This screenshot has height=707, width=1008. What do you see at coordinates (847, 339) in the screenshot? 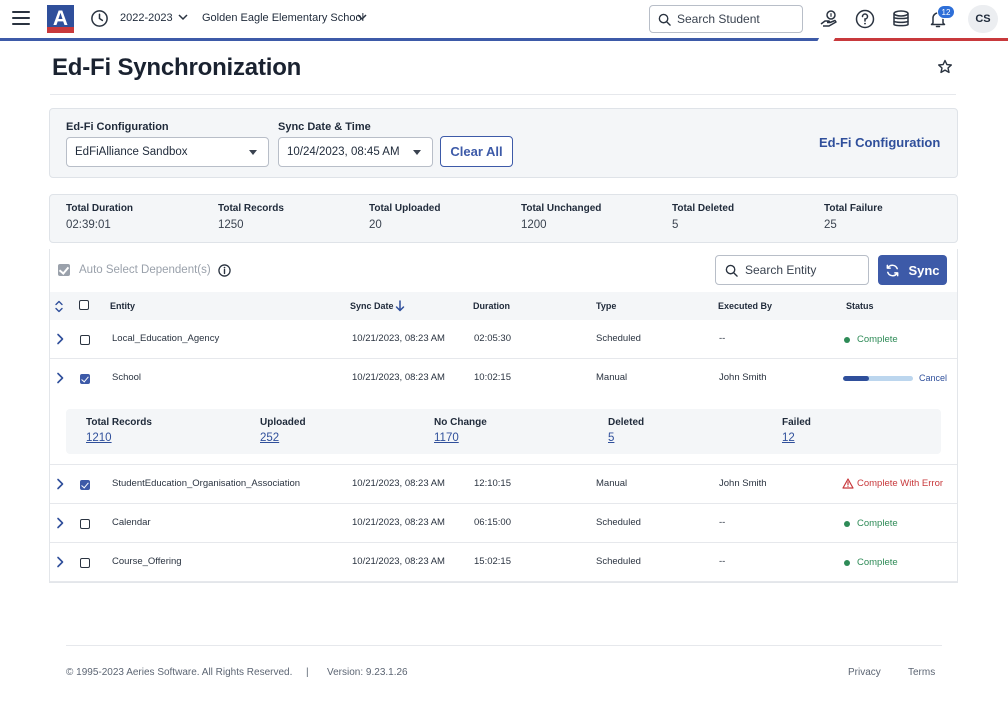
I see `status-dot-icon` at bounding box center [847, 339].